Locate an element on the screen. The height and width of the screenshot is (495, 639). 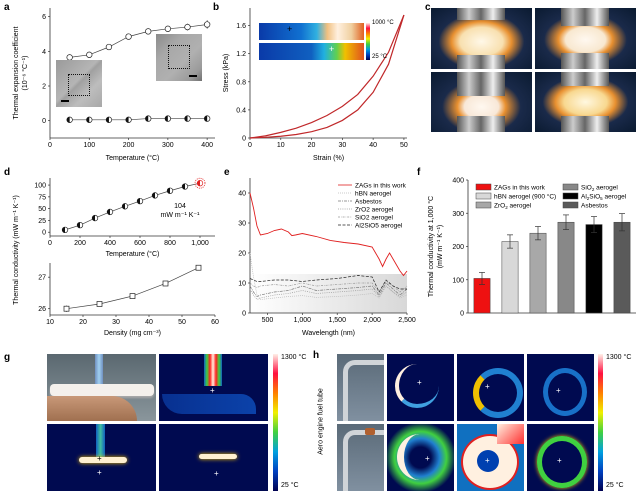
chart-b-x-tick-label: 40 is located at coordinates (373, 145).